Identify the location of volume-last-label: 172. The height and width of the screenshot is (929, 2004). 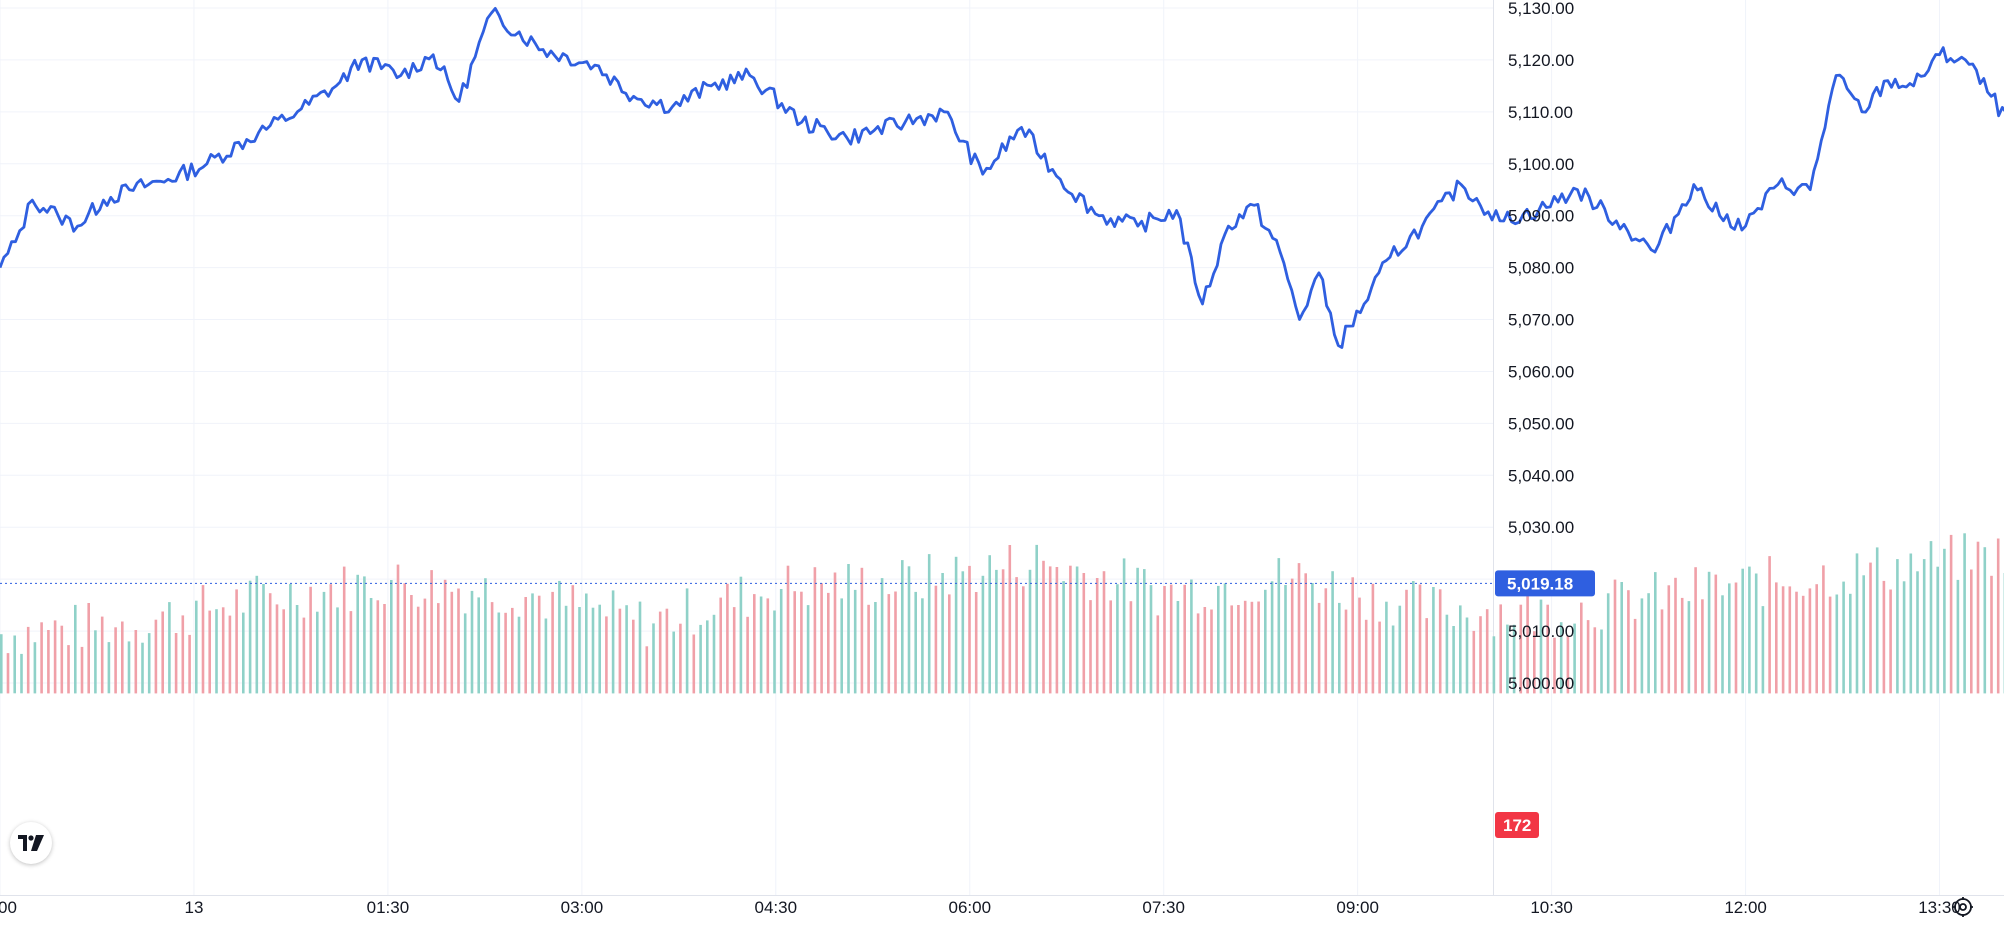
(1517, 825).